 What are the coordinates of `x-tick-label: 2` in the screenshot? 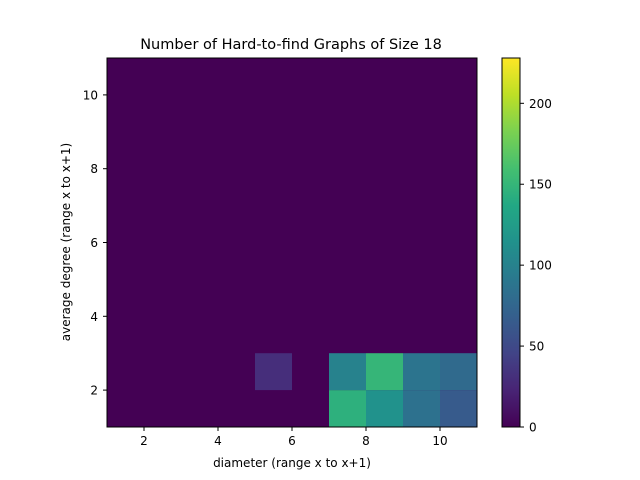 It's located at (144, 441).